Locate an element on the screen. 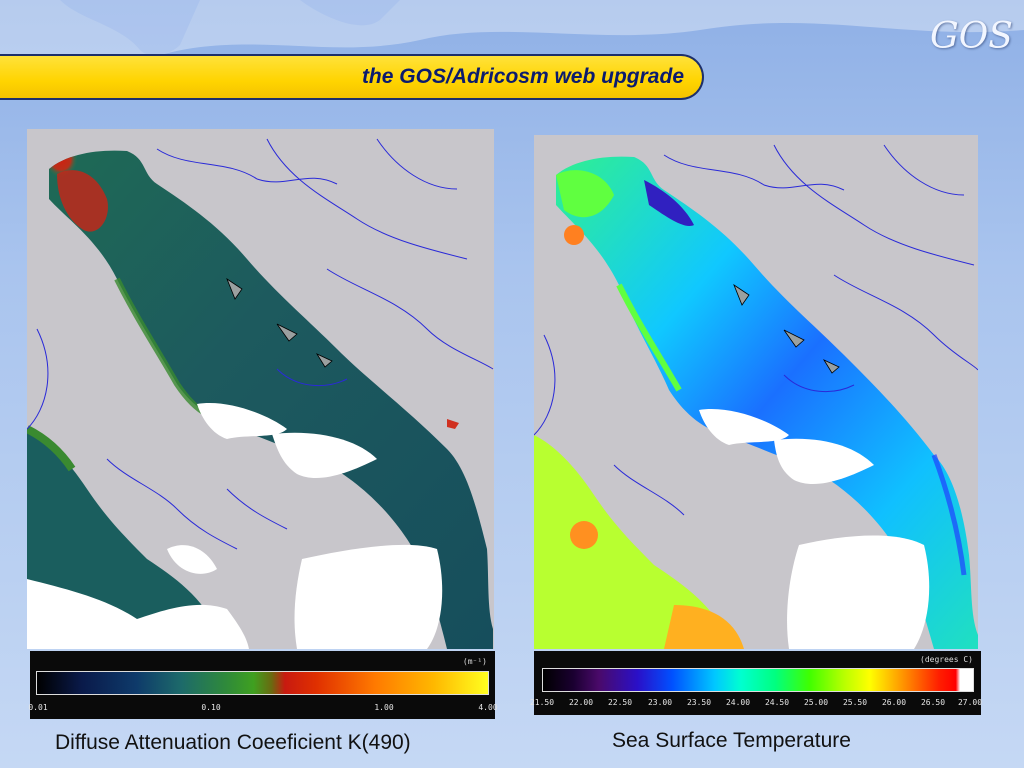  title-banner: the GOS/Adricosm web upgrade is located at coordinates (352, 77).